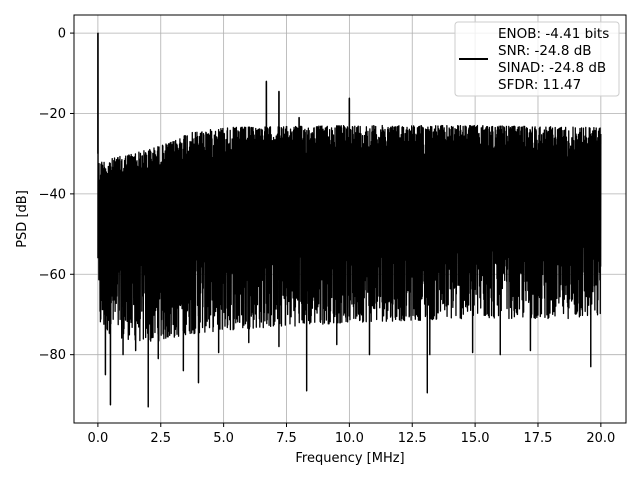  I want to click on y-tick-label: −60, so click(52, 275).